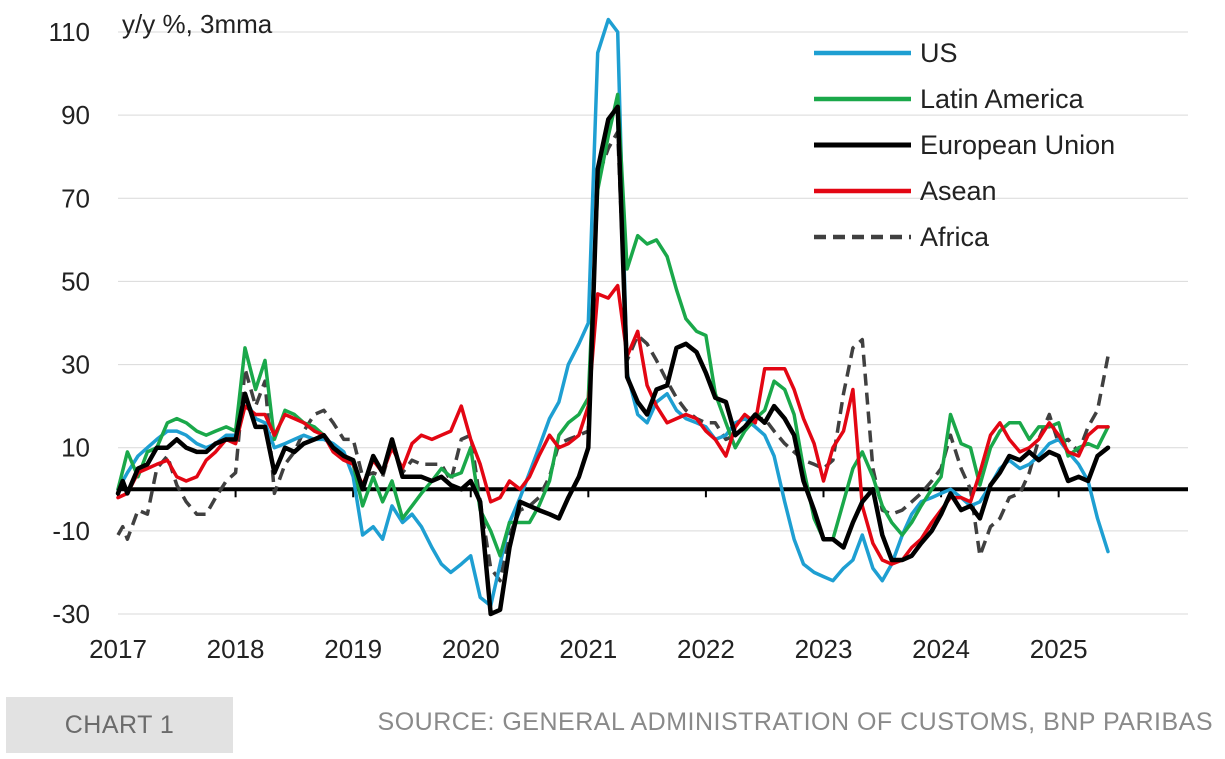 The height and width of the screenshot is (759, 1225). What do you see at coordinates (1017, 145) in the screenshot?
I see `legend-label: European Union` at bounding box center [1017, 145].